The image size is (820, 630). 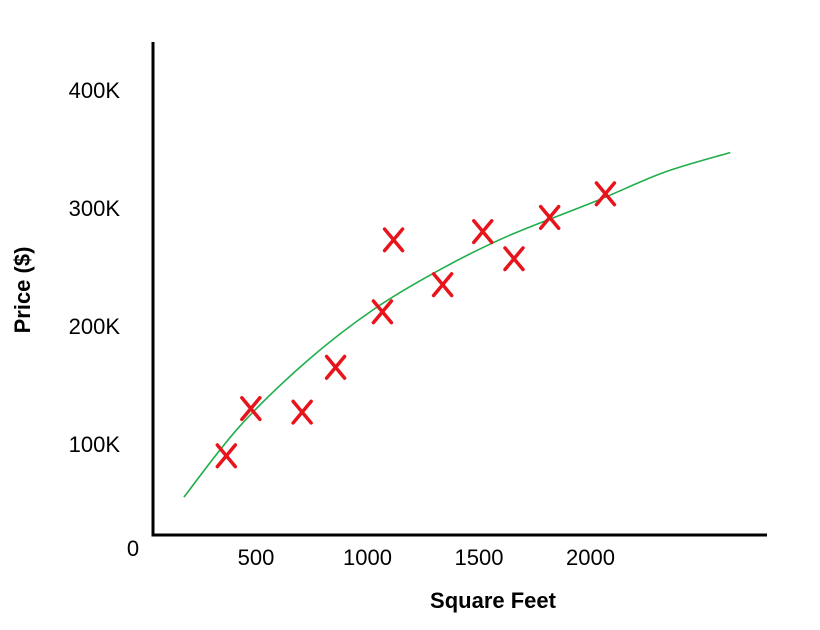 What do you see at coordinates (479, 557) in the screenshot?
I see `x-tick-label: 1500` at bounding box center [479, 557].